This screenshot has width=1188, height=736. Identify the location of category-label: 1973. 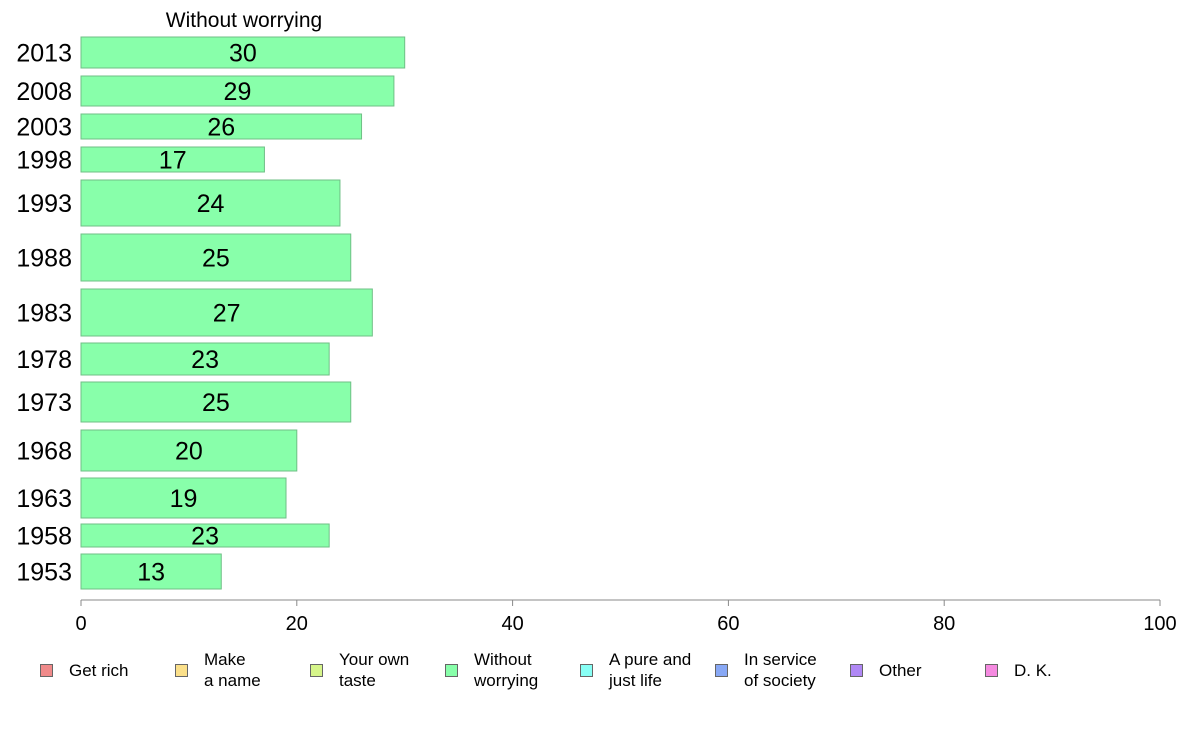
(44, 403).